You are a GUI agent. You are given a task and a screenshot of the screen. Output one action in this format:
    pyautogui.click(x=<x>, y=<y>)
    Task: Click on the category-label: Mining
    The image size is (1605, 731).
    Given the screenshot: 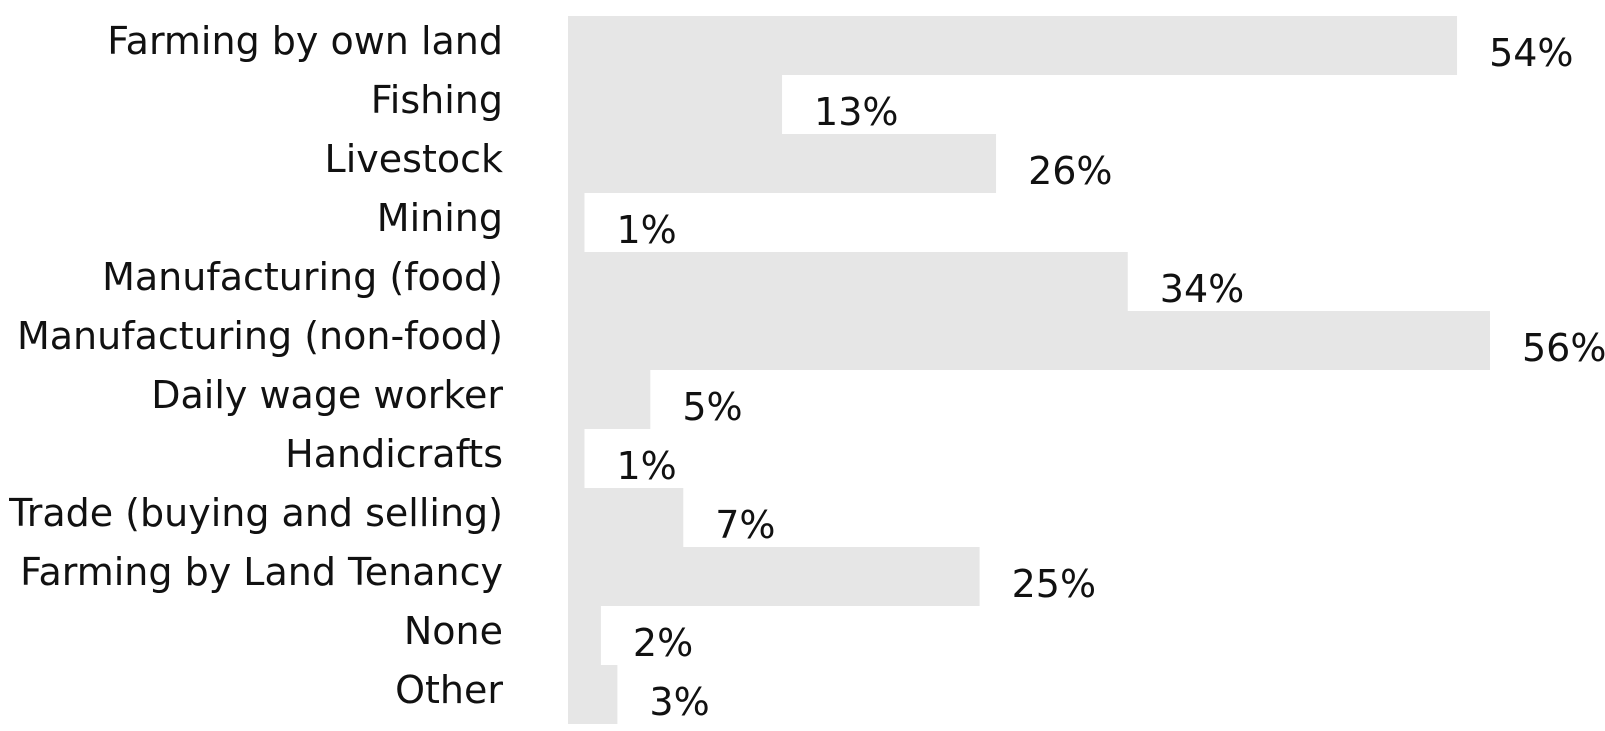 What is the action you would take?
    pyautogui.click(x=440, y=218)
    